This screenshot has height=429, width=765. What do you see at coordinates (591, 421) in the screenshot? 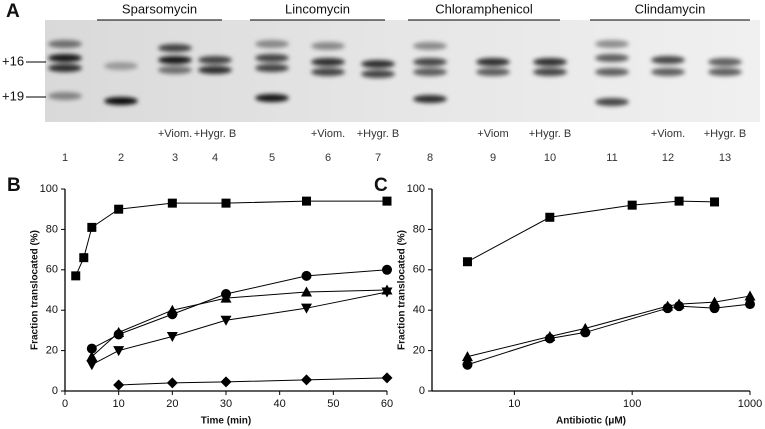
I see `x-axis-title: Antibiotic (μM)` at bounding box center [591, 421].